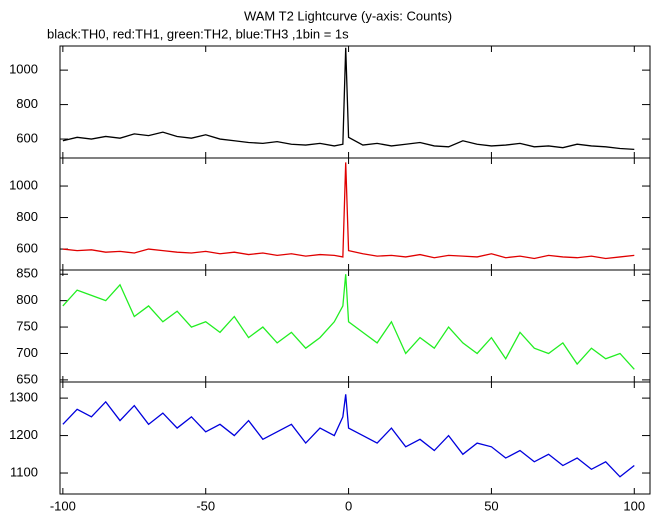  Describe the element at coordinates (23, 397) in the screenshot. I see `y-tick-label: 1300` at that location.